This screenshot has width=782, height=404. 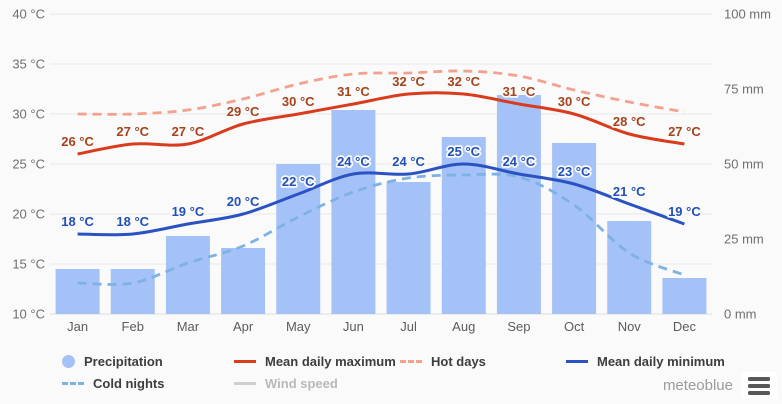 I want to click on mean-daily-minimum-legend-marker, so click(x=577, y=361).